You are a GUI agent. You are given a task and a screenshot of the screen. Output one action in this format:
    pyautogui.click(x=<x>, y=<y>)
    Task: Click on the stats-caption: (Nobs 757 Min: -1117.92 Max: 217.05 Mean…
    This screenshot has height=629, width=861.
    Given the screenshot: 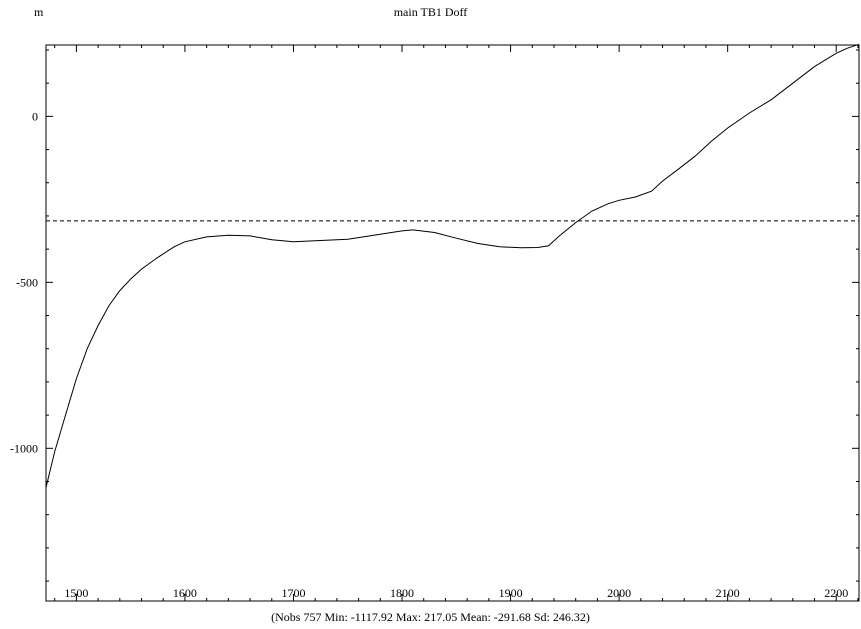 What is the action you would take?
    pyautogui.click(x=430, y=617)
    